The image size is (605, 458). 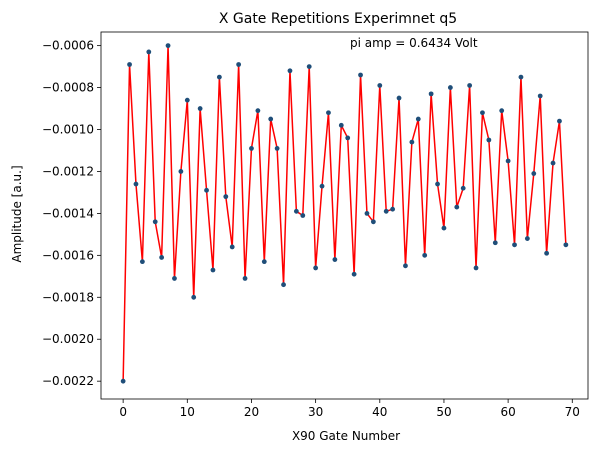 What do you see at coordinates (123, 412) in the screenshot?
I see `x-tick-label: 0` at bounding box center [123, 412].